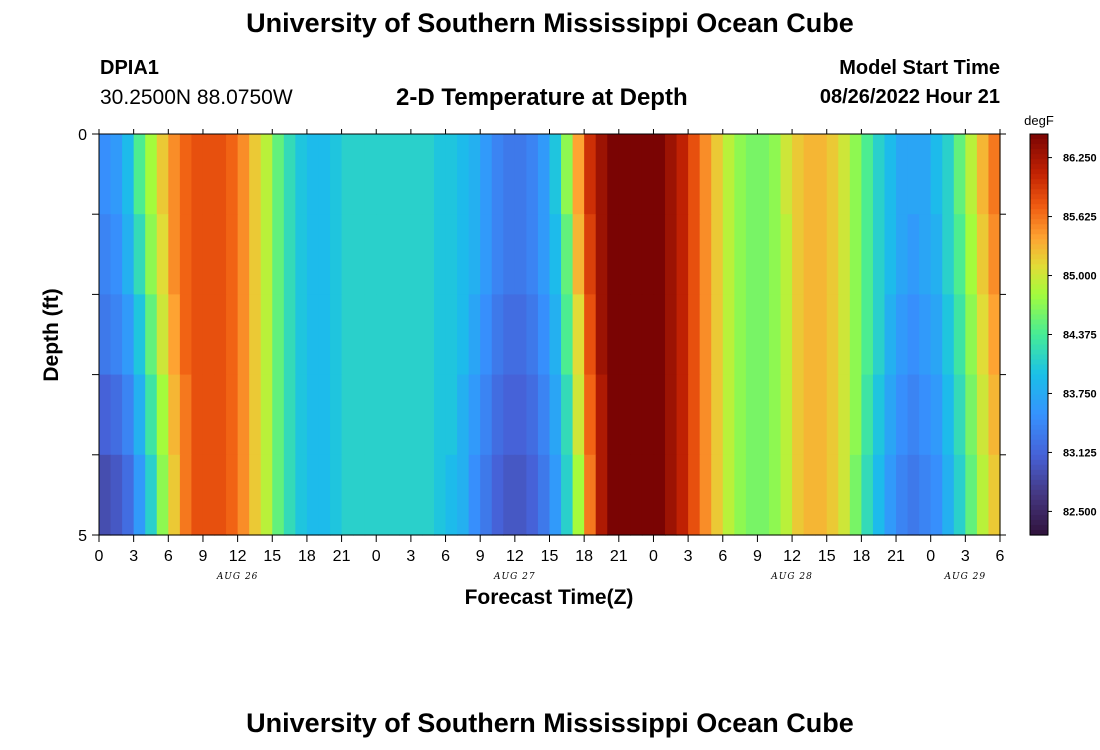 Image resolution: width=1100 pixels, height=750 pixels. Describe the element at coordinates (861, 556) in the screenshot. I see `x-tick-label: 18` at that location.